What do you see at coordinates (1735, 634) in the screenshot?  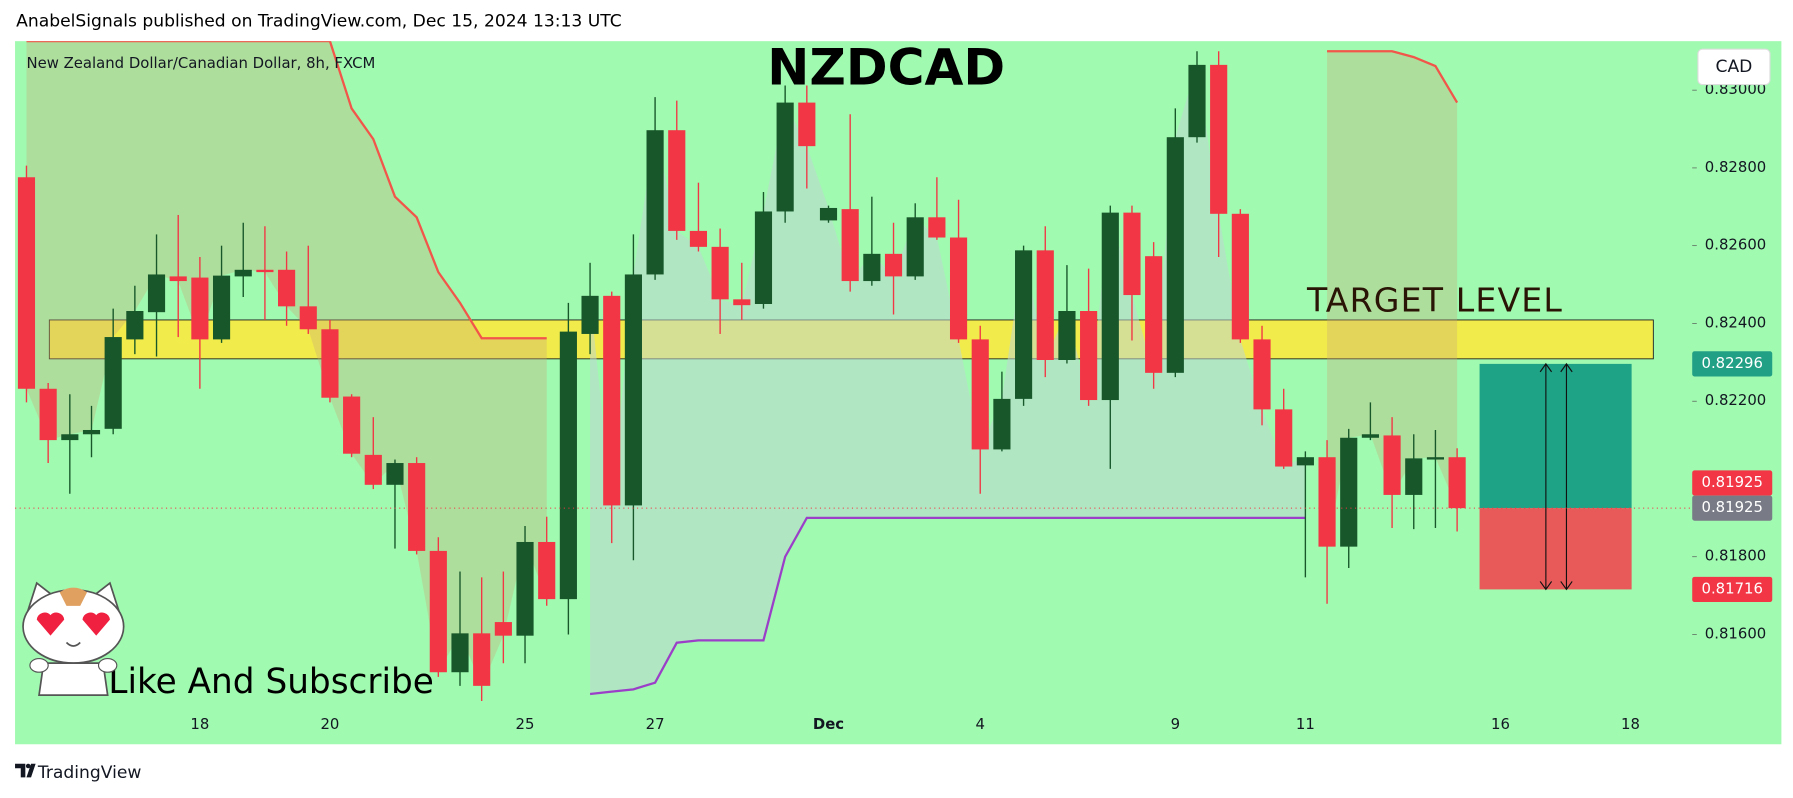 I see `y-tick-label: 0.81600` at bounding box center [1735, 634].